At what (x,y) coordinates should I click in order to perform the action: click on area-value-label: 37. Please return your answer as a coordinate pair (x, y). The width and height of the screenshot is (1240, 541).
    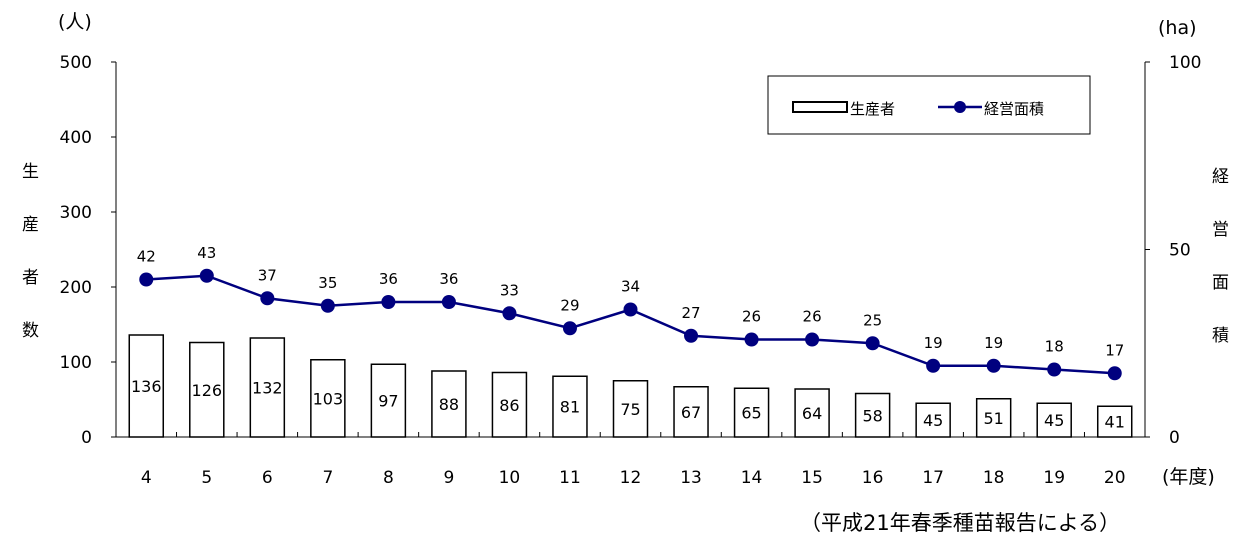
    Looking at the image, I should click on (267, 275).